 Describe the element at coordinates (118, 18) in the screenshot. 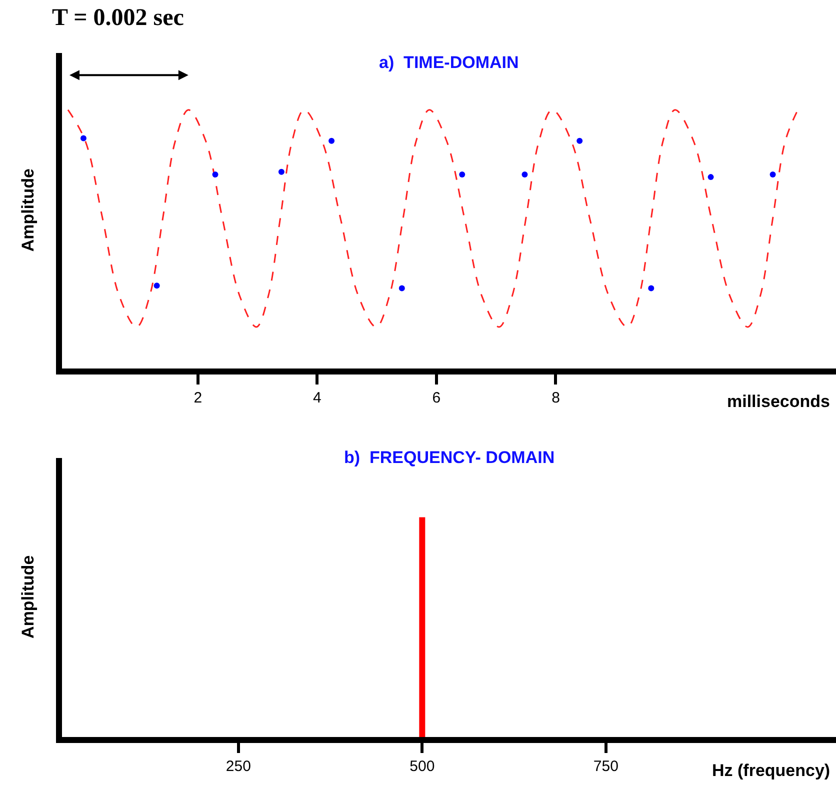

I see `text: T = 0.002 sec` at that location.